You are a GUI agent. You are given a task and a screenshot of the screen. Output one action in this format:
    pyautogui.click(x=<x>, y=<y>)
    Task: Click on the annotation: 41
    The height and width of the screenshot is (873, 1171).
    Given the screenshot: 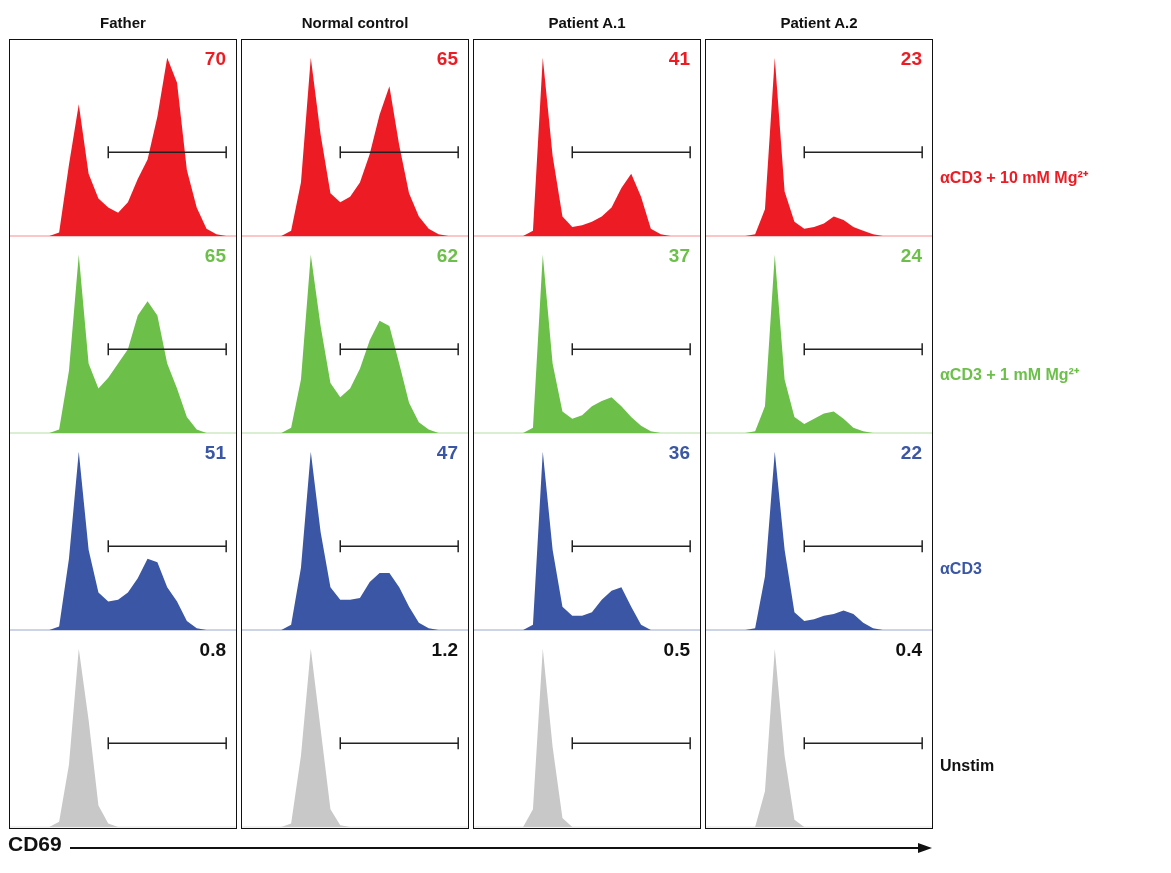 What is the action you would take?
    pyautogui.click(x=679, y=59)
    